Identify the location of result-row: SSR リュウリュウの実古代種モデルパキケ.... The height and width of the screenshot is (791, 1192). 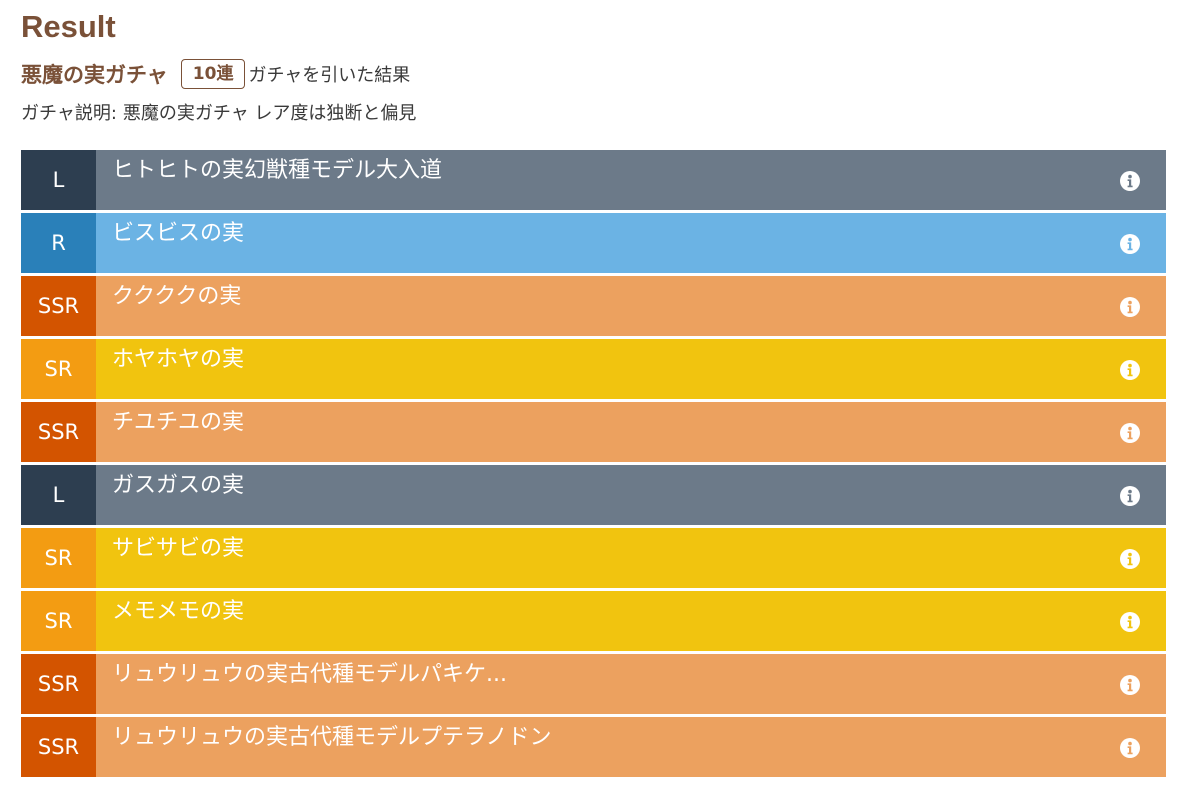
(593, 684).